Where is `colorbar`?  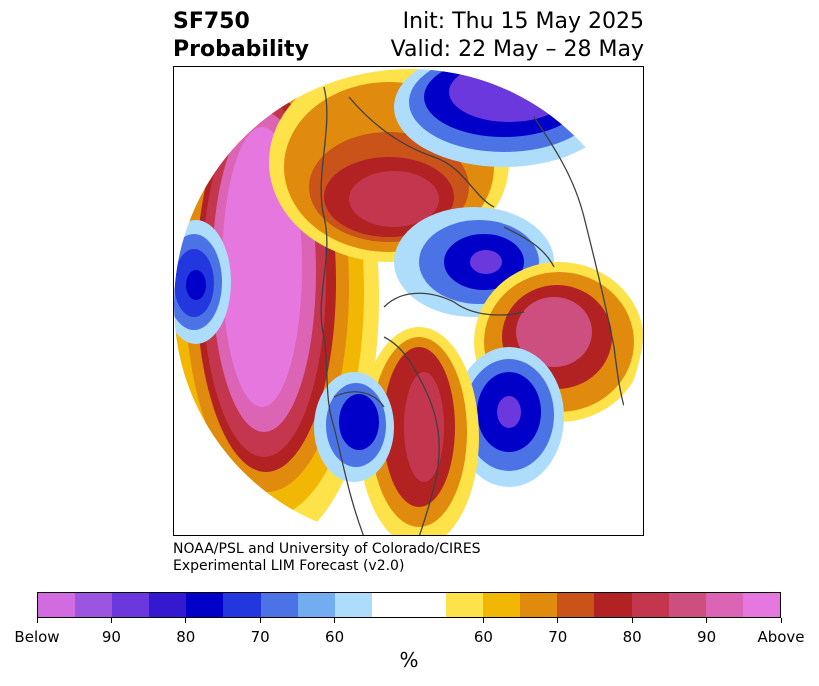 colorbar is located at coordinates (409, 605).